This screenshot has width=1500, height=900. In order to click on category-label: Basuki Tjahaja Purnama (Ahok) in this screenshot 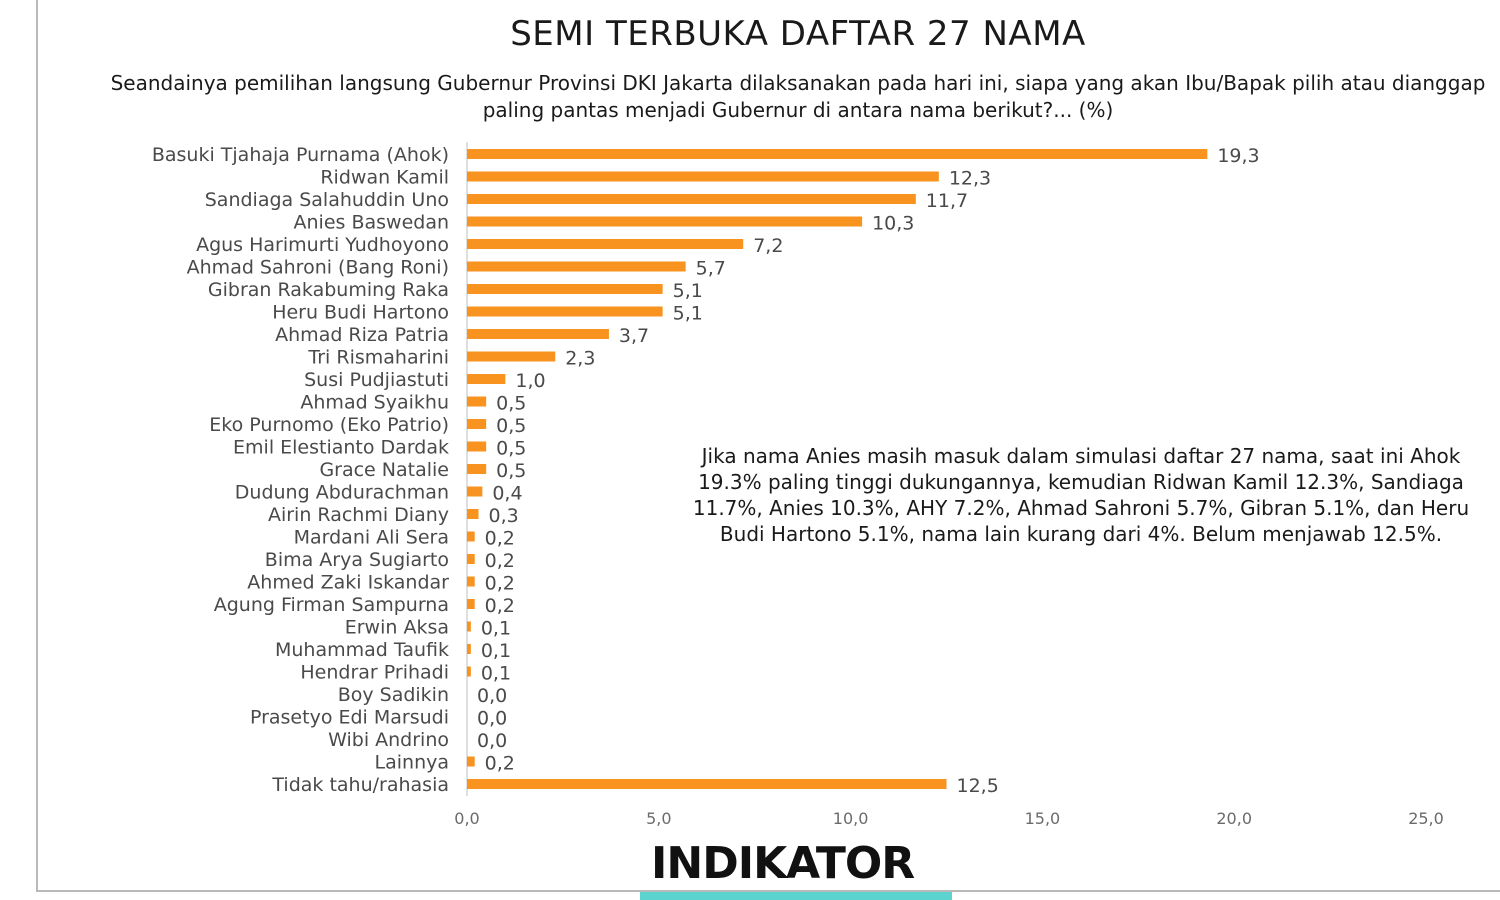, I will do `click(300, 155)`.